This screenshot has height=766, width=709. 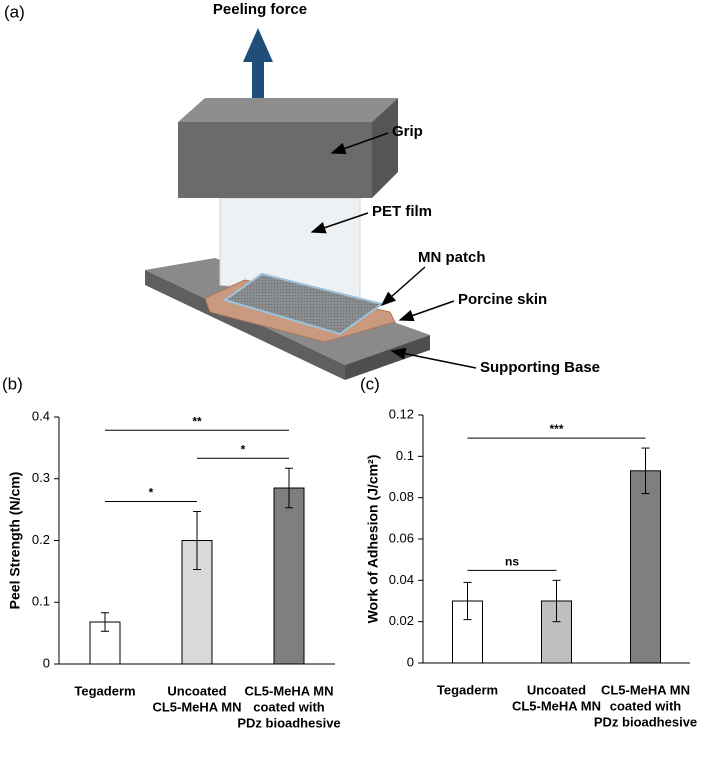 I want to click on significance-label: **, so click(x=197, y=421).